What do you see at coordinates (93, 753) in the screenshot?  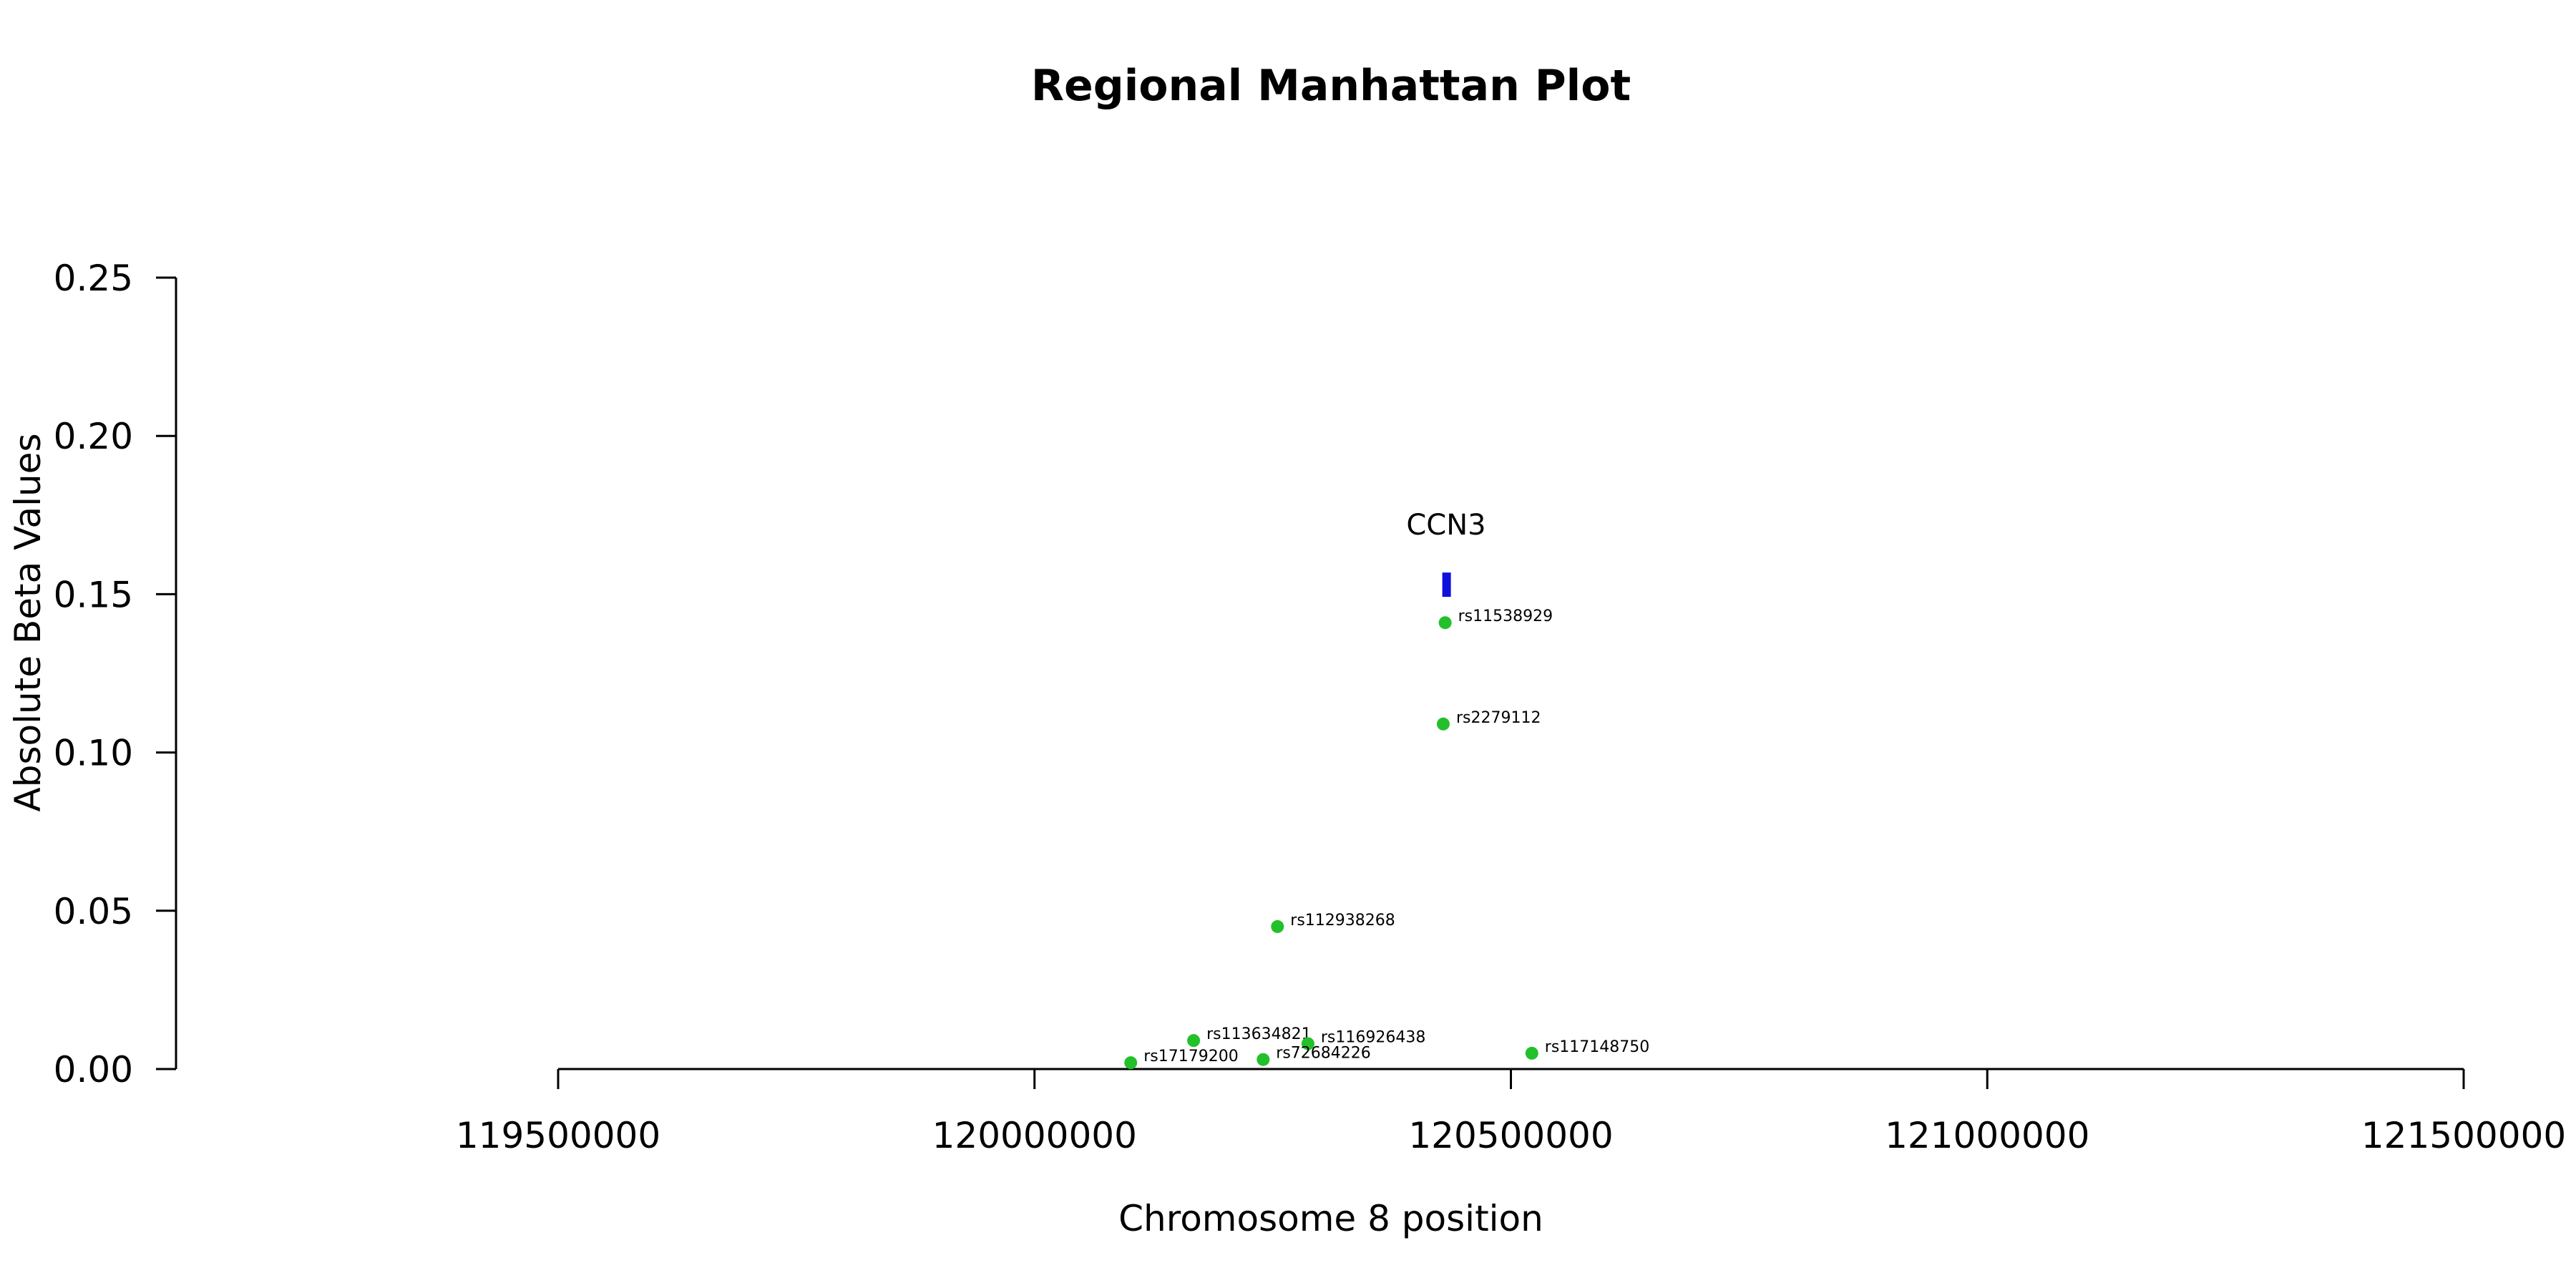 I see `y-tick-label: 0.10` at bounding box center [93, 753].